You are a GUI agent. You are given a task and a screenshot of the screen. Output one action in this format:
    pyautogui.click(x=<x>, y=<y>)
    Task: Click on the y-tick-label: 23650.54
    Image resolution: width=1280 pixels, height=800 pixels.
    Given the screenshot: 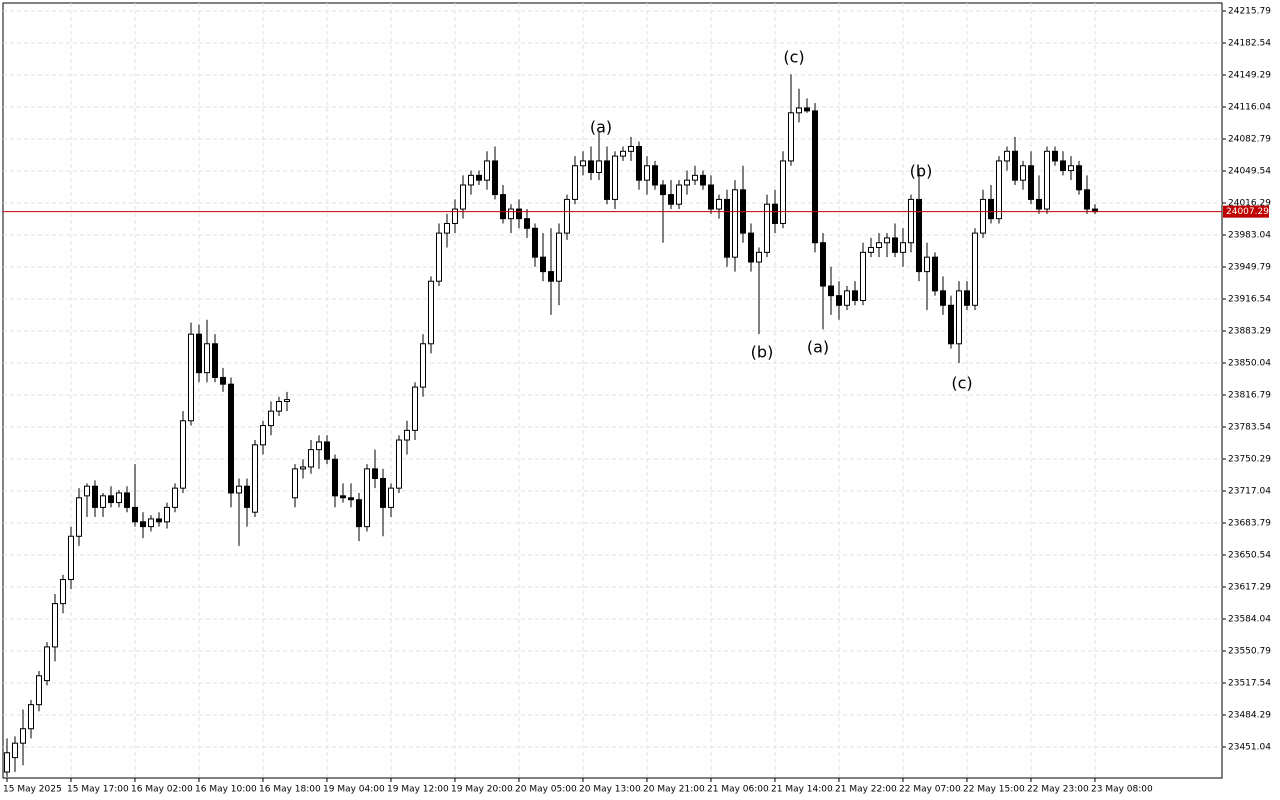 What is the action you would take?
    pyautogui.click(x=1249, y=555)
    